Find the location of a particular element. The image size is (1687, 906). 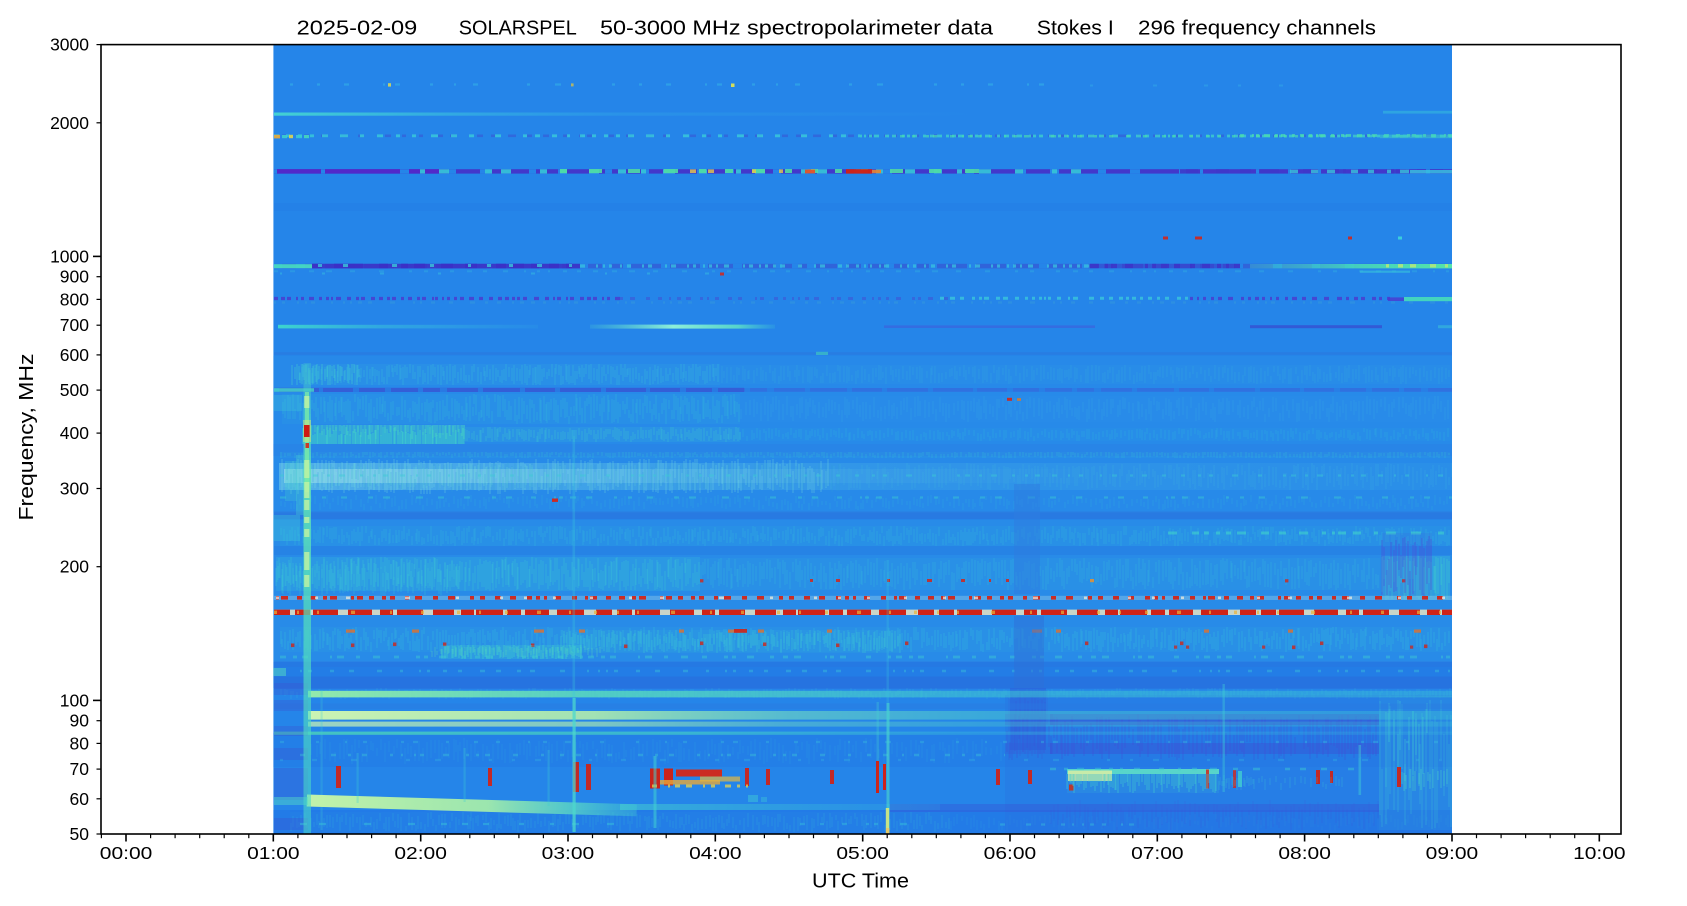

svg-text: 296 frequency channels is located at coordinates (1257, 28).